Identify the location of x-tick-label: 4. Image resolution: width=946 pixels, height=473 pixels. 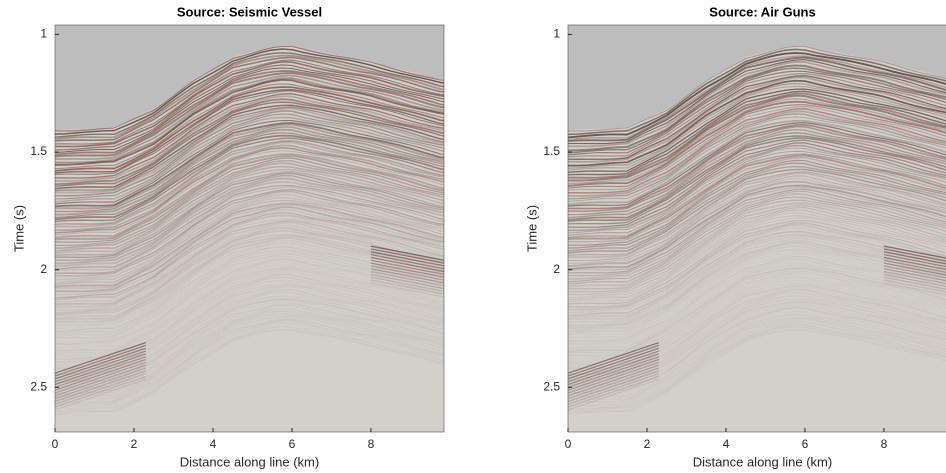
(726, 444).